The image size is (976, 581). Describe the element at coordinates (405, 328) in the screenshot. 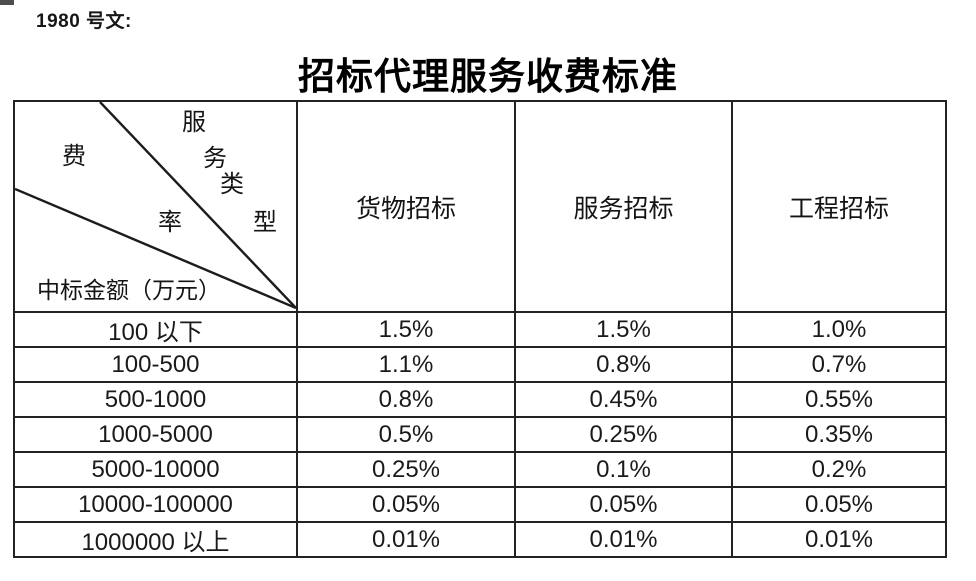

I see `fee-value-goods: 1.5%` at that location.